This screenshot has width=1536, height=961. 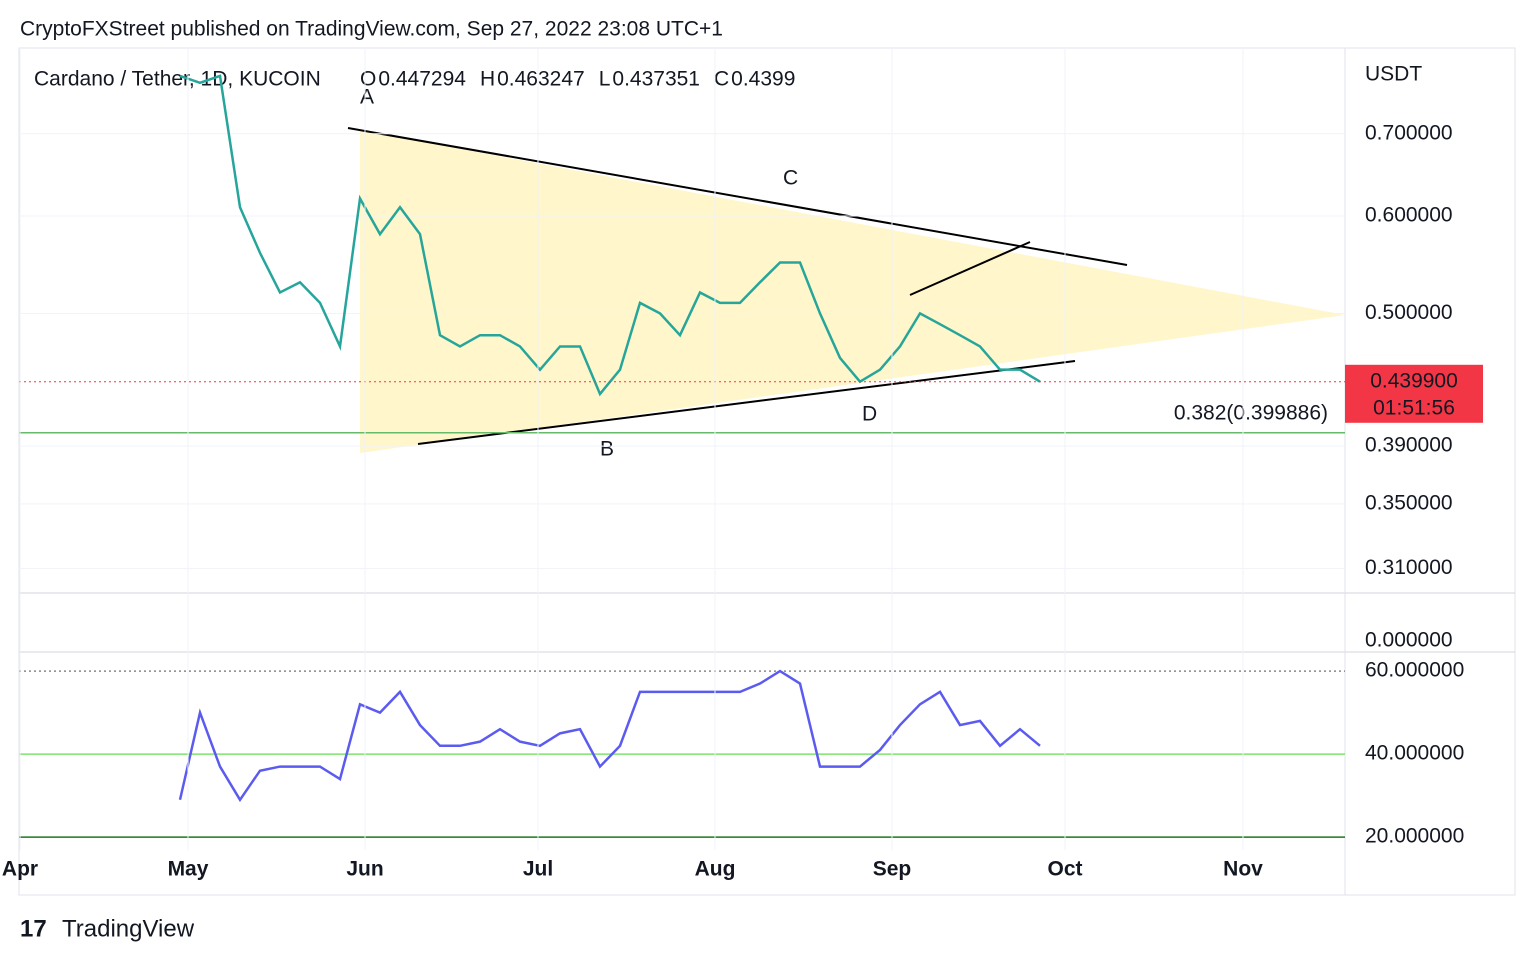 I want to click on x-tick-label: Oct, so click(x=1064, y=869).